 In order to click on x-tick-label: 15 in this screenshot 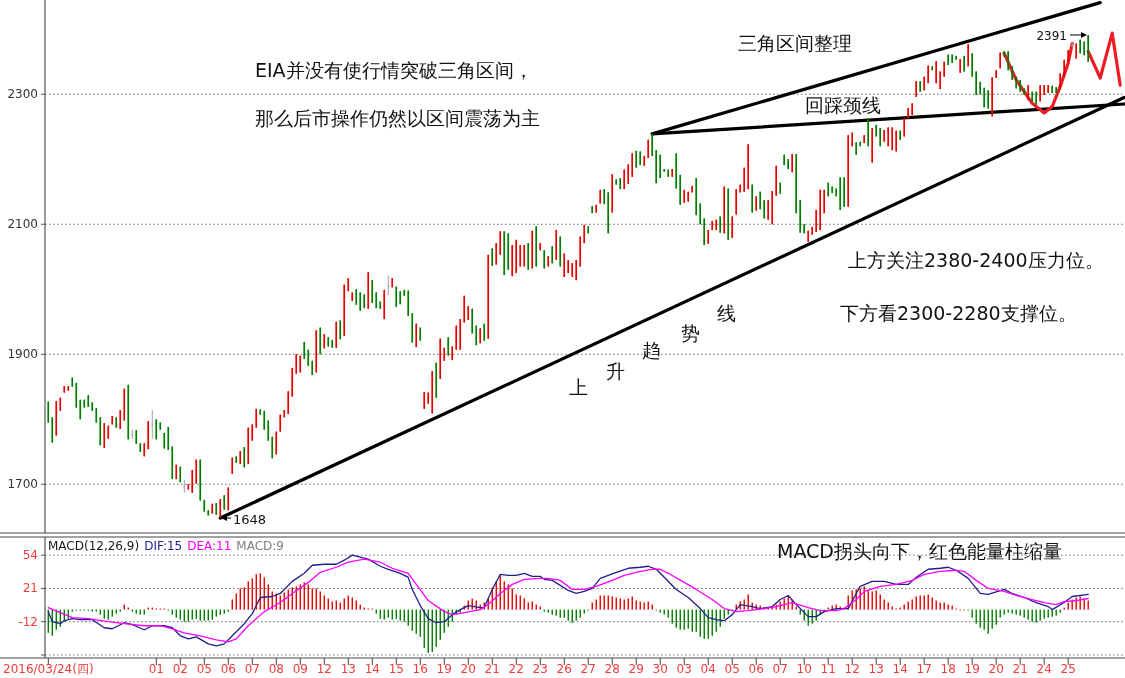, I will do `click(396, 669)`.